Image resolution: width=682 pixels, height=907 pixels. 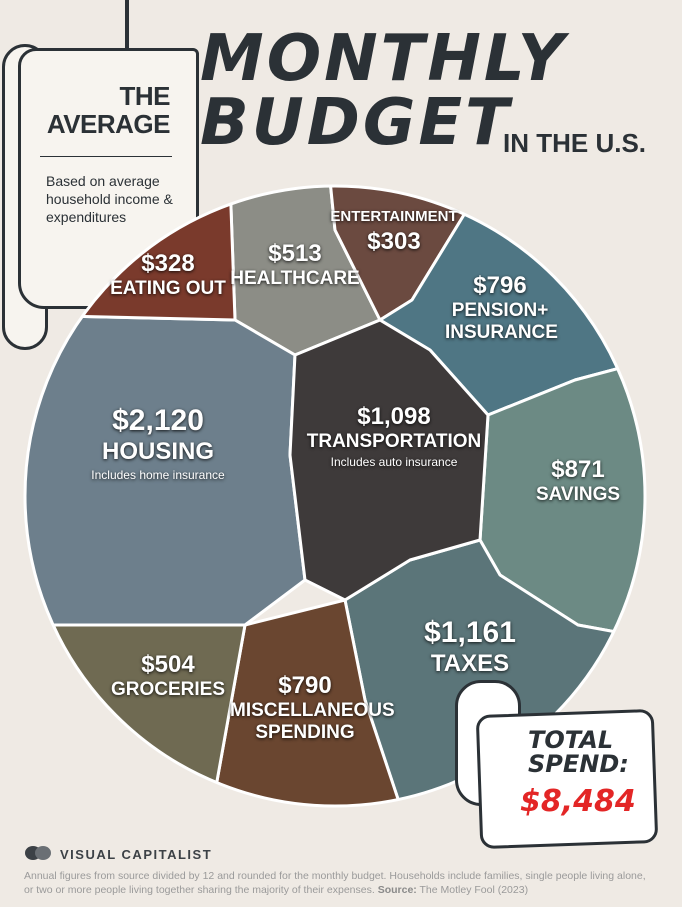 I want to click on slice-label-groceries: $504 GROCERIES, so click(x=168, y=676).